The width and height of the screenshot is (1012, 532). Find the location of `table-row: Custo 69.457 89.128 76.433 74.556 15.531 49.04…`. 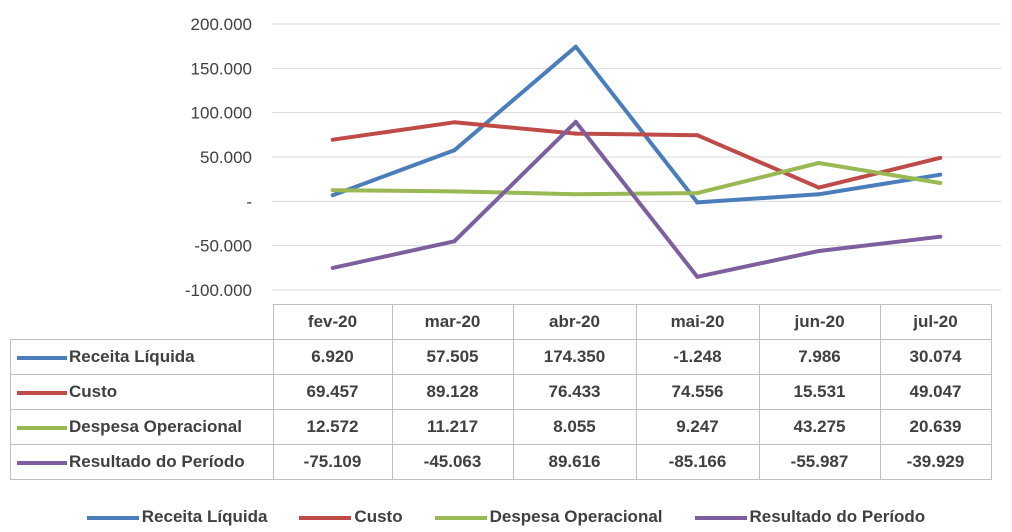

table-row: Custo 69.457 89.128 76.433 74.556 15.531 49.04… is located at coordinates (501, 392).